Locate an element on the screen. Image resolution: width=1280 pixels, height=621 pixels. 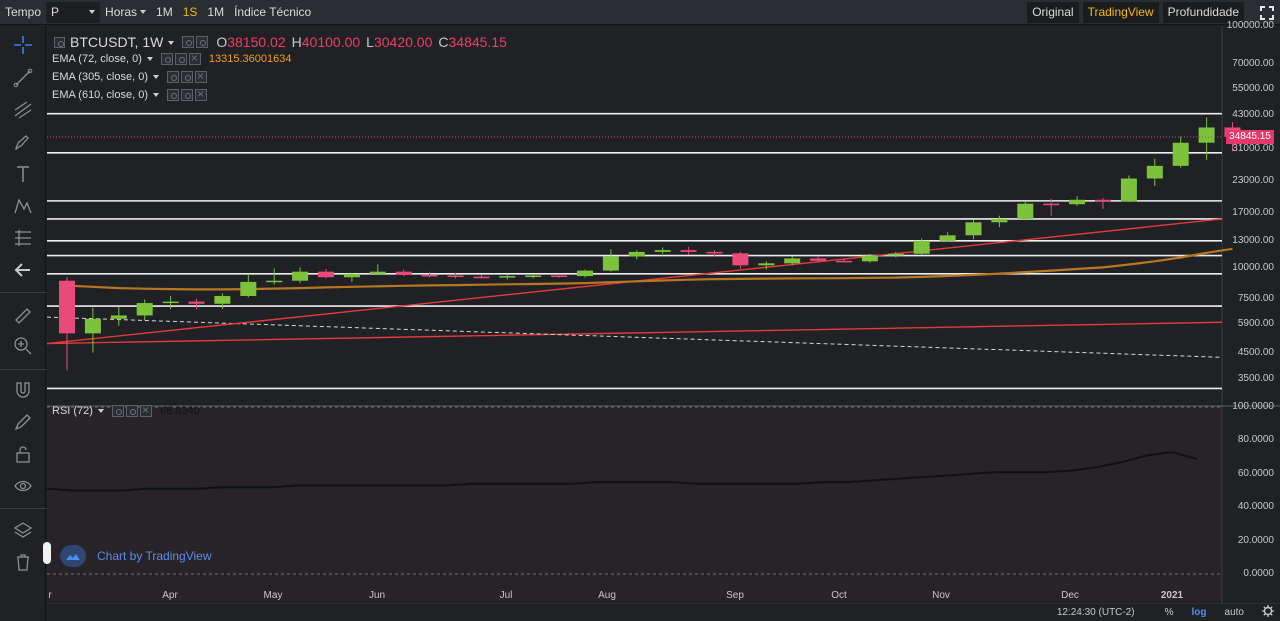
crosshair-icon is located at coordinates (23, 45).